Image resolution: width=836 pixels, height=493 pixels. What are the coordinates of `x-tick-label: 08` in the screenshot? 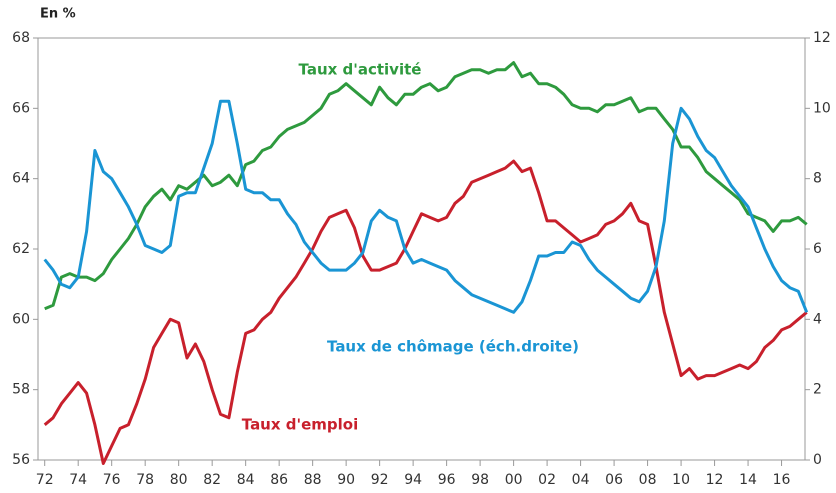 It's located at (648, 480).